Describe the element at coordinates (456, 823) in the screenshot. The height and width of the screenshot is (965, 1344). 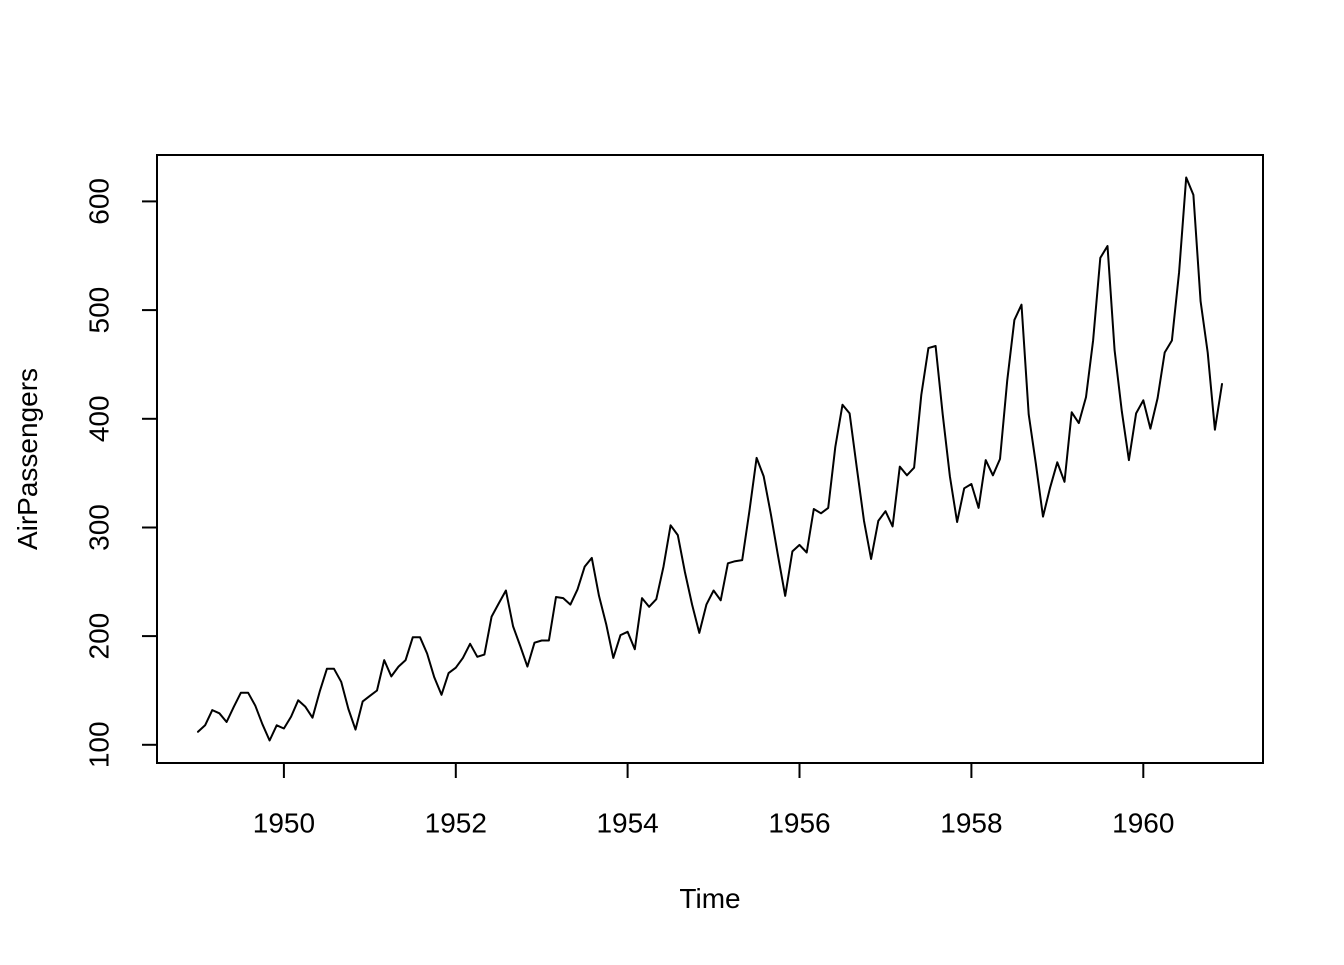
I see `x-tick-label: 1952` at that location.